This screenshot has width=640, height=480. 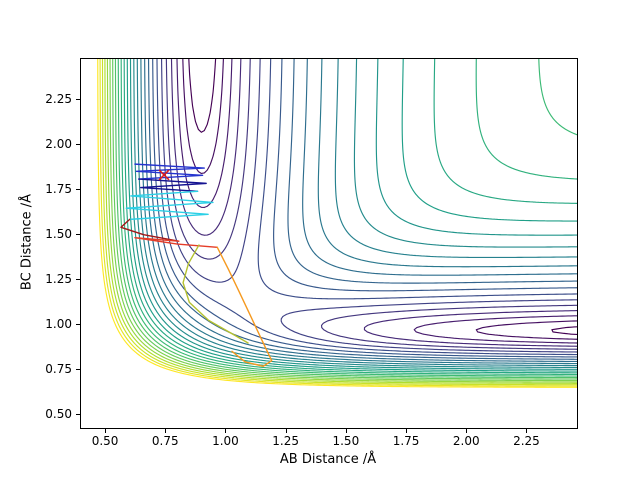 I want to click on x-tick-label: 0.75, so click(x=165, y=441).